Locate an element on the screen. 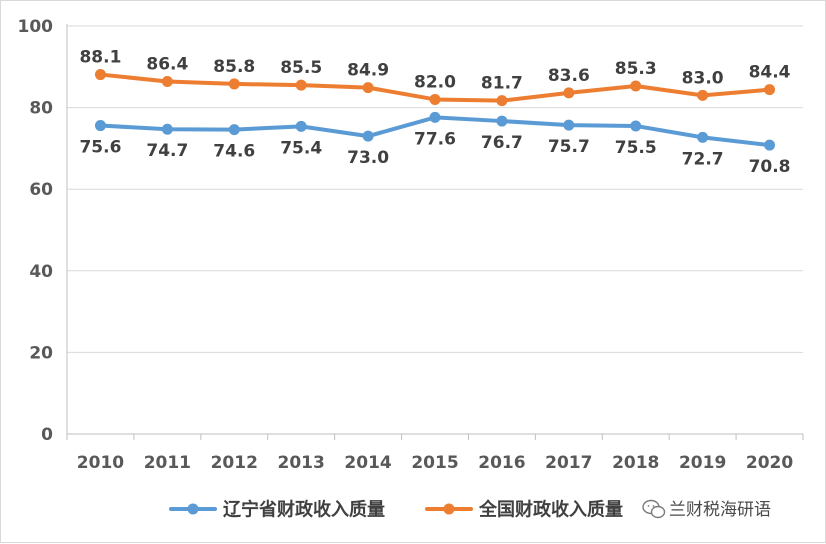 The width and height of the screenshot is (826, 544). data-label: 75.7 is located at coordinates (569, 147).